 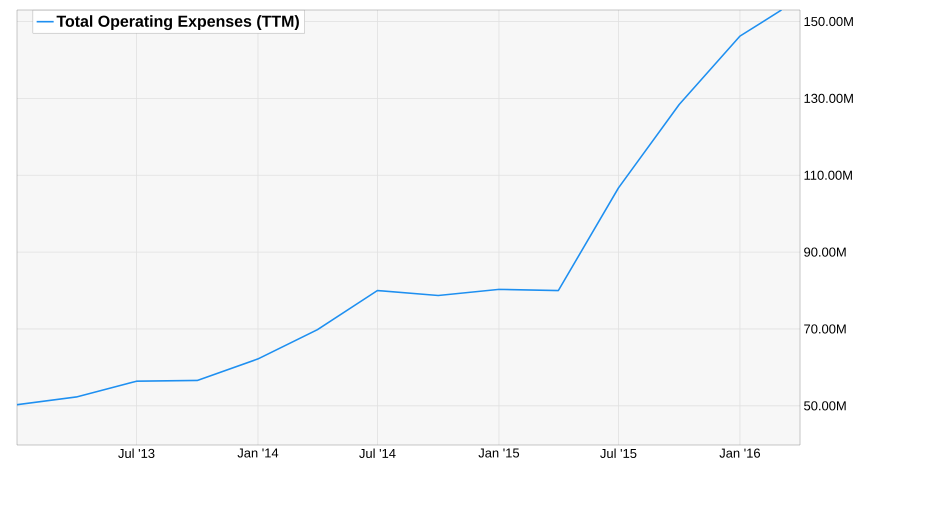 I want to click on x-tick-label: Jul '13, so click(x=136, y=453).